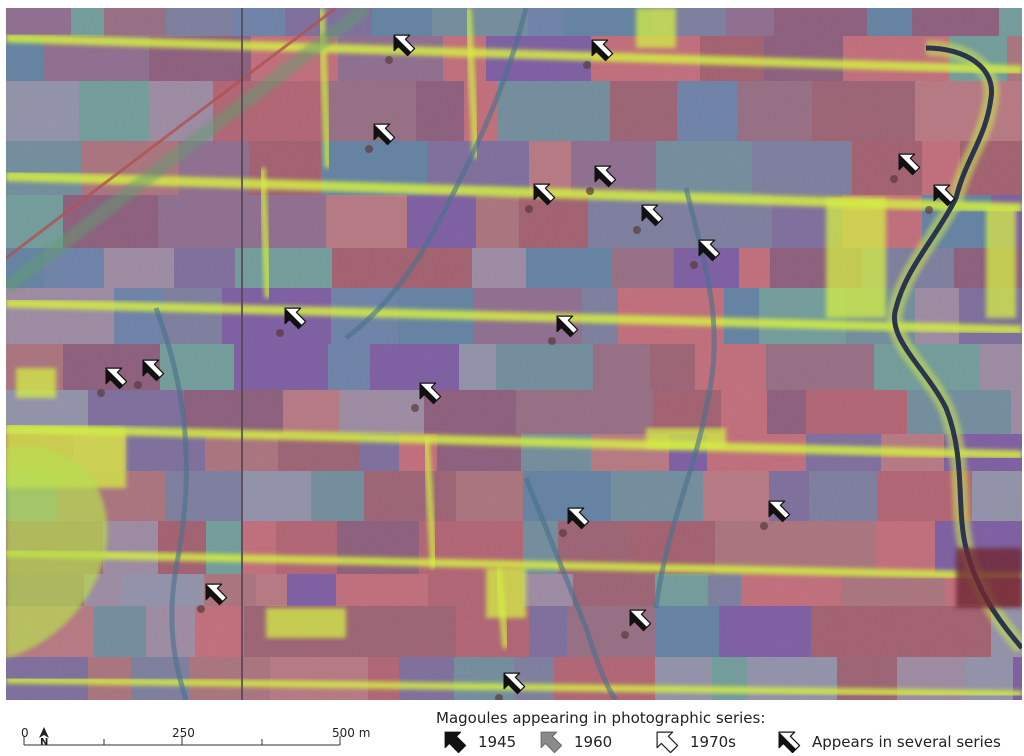 The width and height of the screenshot is (1024, 756). What do you see at coordinates (182, 741) in the screenshot?
I see `scale-bar` at bounding box center [182, 741].